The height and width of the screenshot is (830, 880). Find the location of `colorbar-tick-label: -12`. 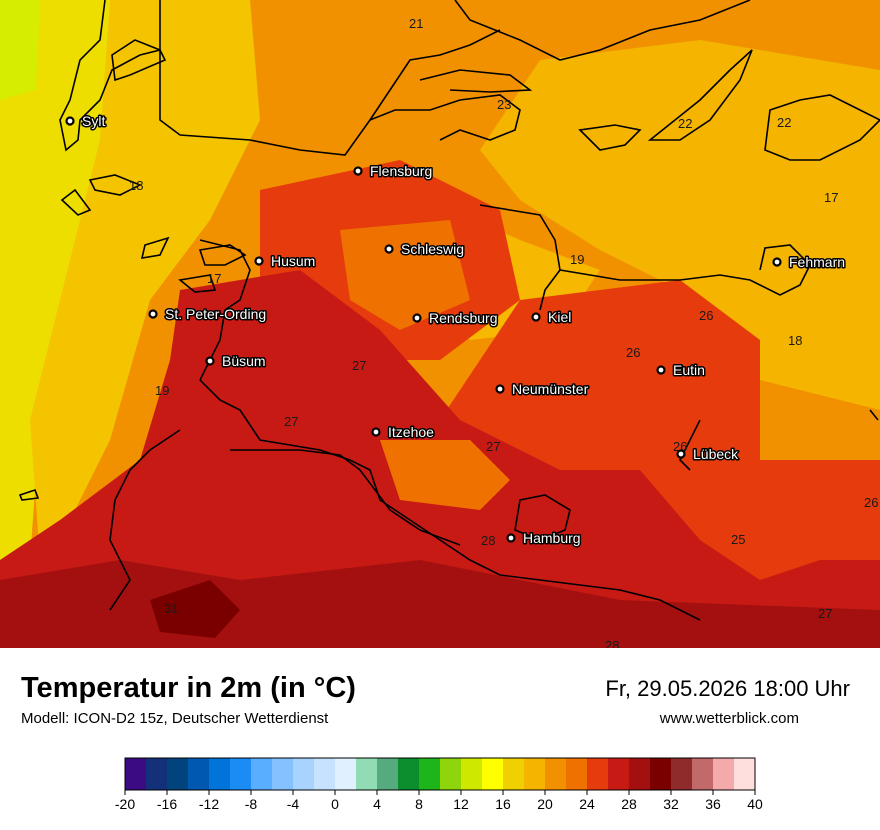

colorbar-tick-label: -12 is located at coordinates (209, 804).